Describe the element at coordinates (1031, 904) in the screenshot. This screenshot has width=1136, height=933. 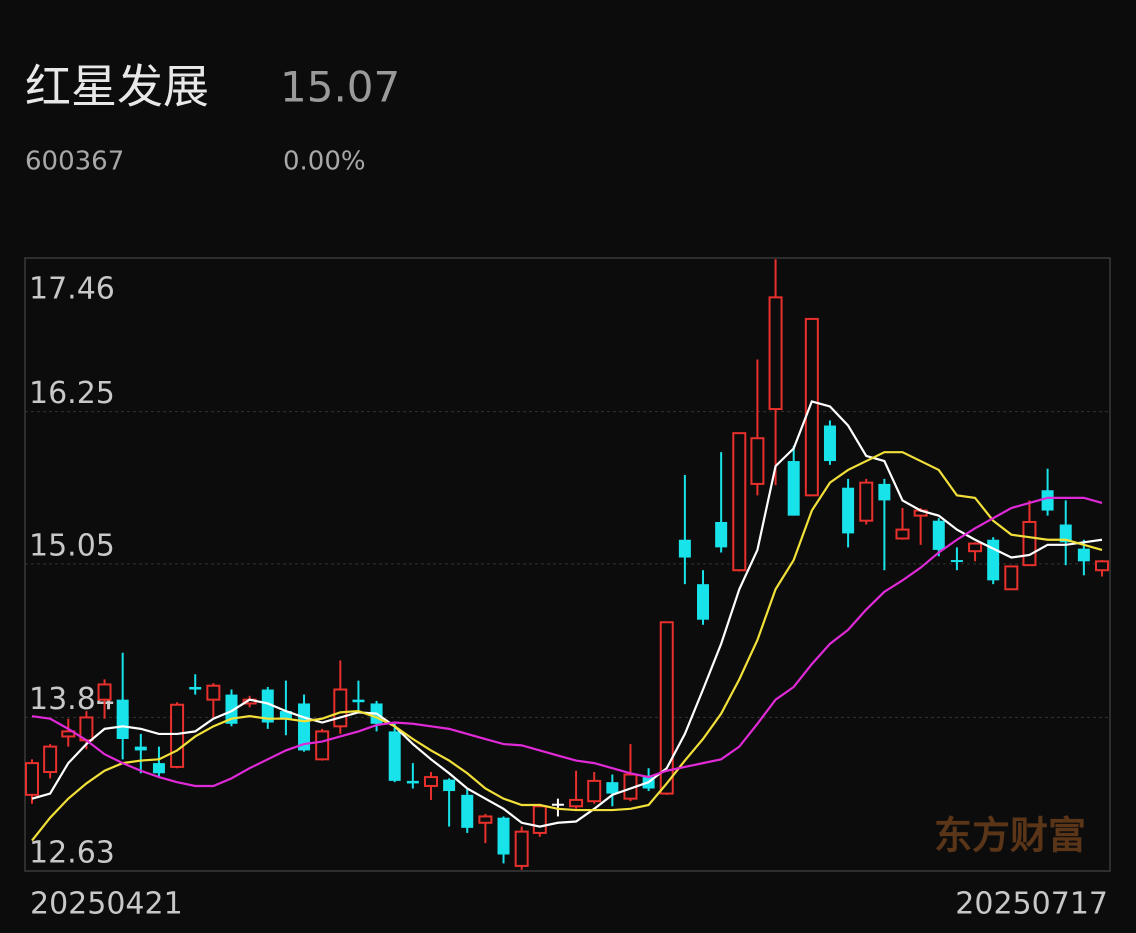
I see `x-tick-label: 20250717` at that location.